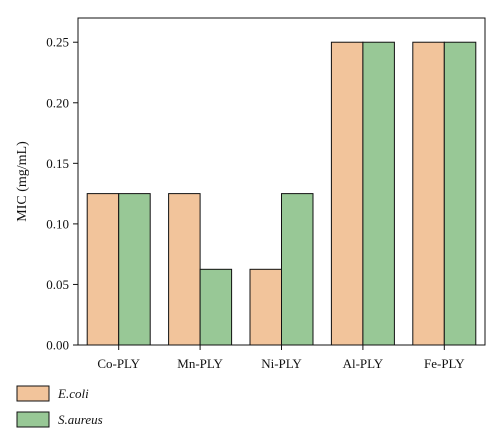  What do you see at coordinates (62, 194) in the screenshot?
I see `y-axis: 0.00 0.05 0.10 0.15 0.20 0.25` at bounding box center [62, 194].